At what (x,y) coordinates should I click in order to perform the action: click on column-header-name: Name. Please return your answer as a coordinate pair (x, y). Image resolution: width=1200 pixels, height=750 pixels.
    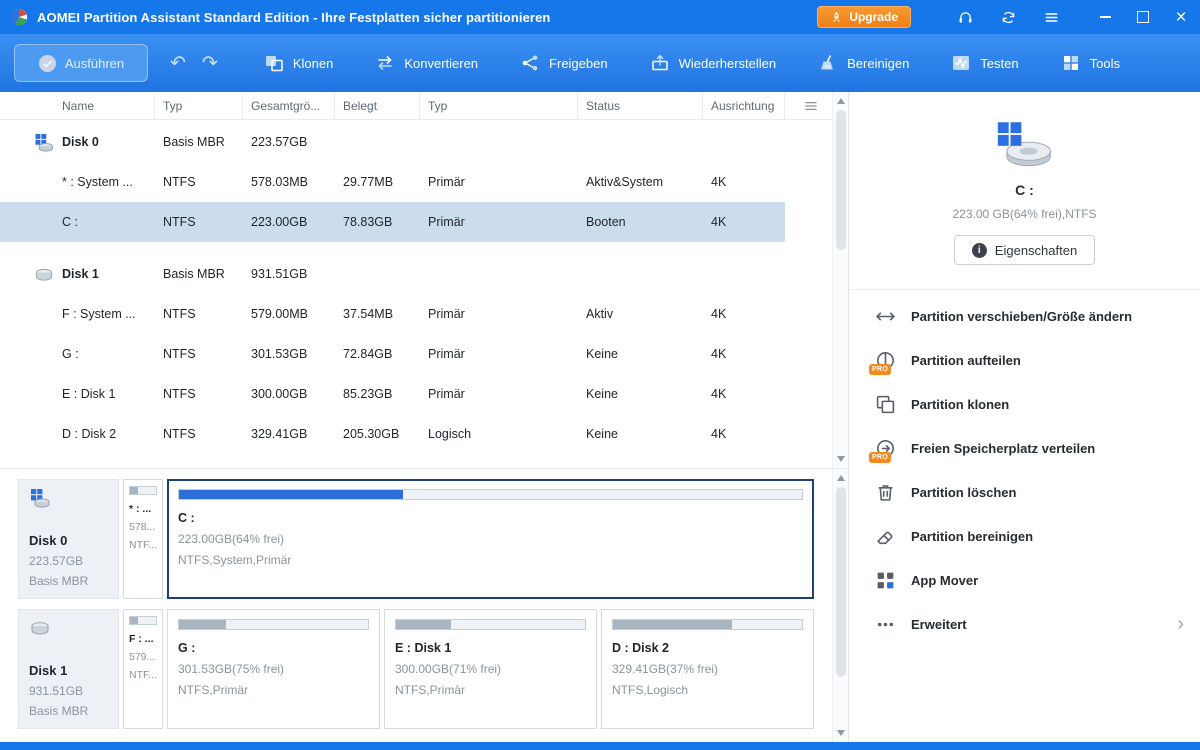
    Looking at the image, I should click on (77, 106).